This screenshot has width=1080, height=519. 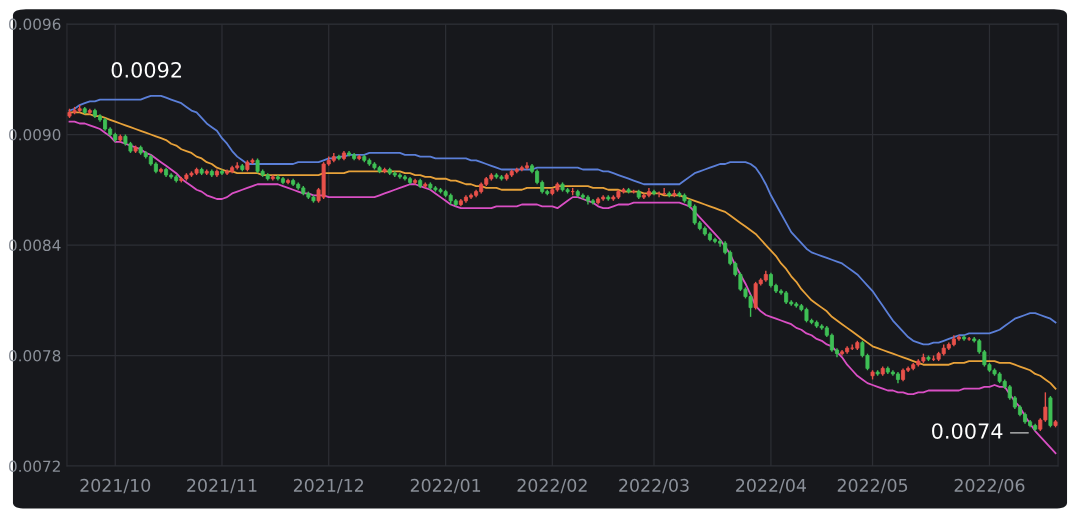 What do you see at coordinates (552, 486) in the screenshot?
I see `x-tick-label: 2022/02` at bounding box center [552, 486].